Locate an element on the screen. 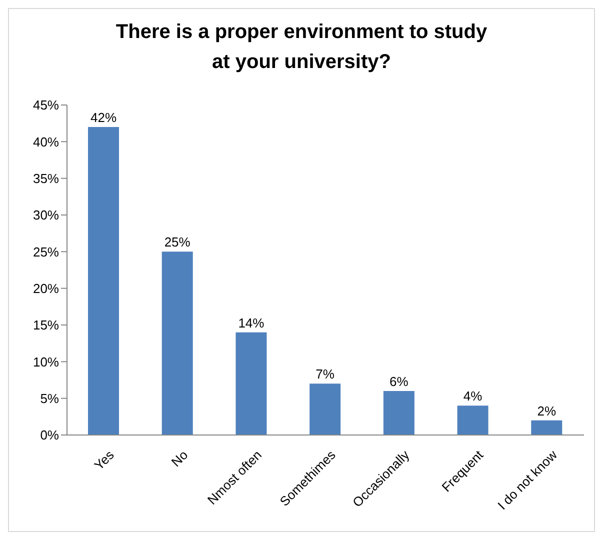  data-label: 2% is located at coordinates (546, 410).